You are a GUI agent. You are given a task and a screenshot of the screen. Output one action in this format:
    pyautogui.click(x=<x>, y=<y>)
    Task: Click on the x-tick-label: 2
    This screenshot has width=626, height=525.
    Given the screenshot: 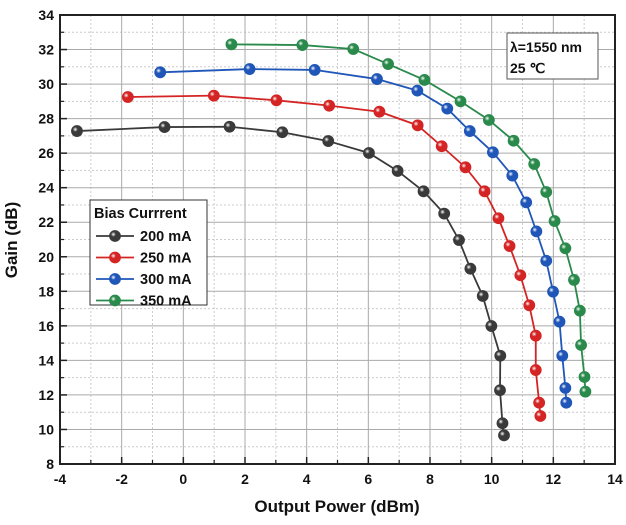 What is the action you would take?
    pyautogui.click(x=245, y=479)
    